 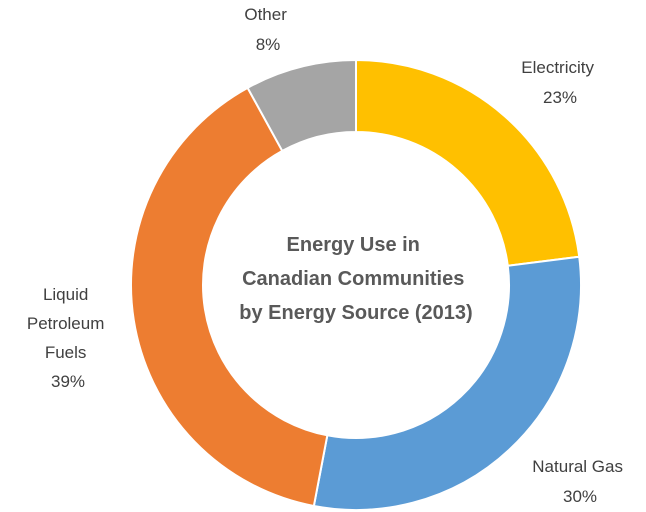 What do you see at coordinates (68, 338) in the screenshot?
I see `slice-label-liquid-petroleum-fuels: Liquid Petroleum Fuels 39%` at bounding box center [68, 338].